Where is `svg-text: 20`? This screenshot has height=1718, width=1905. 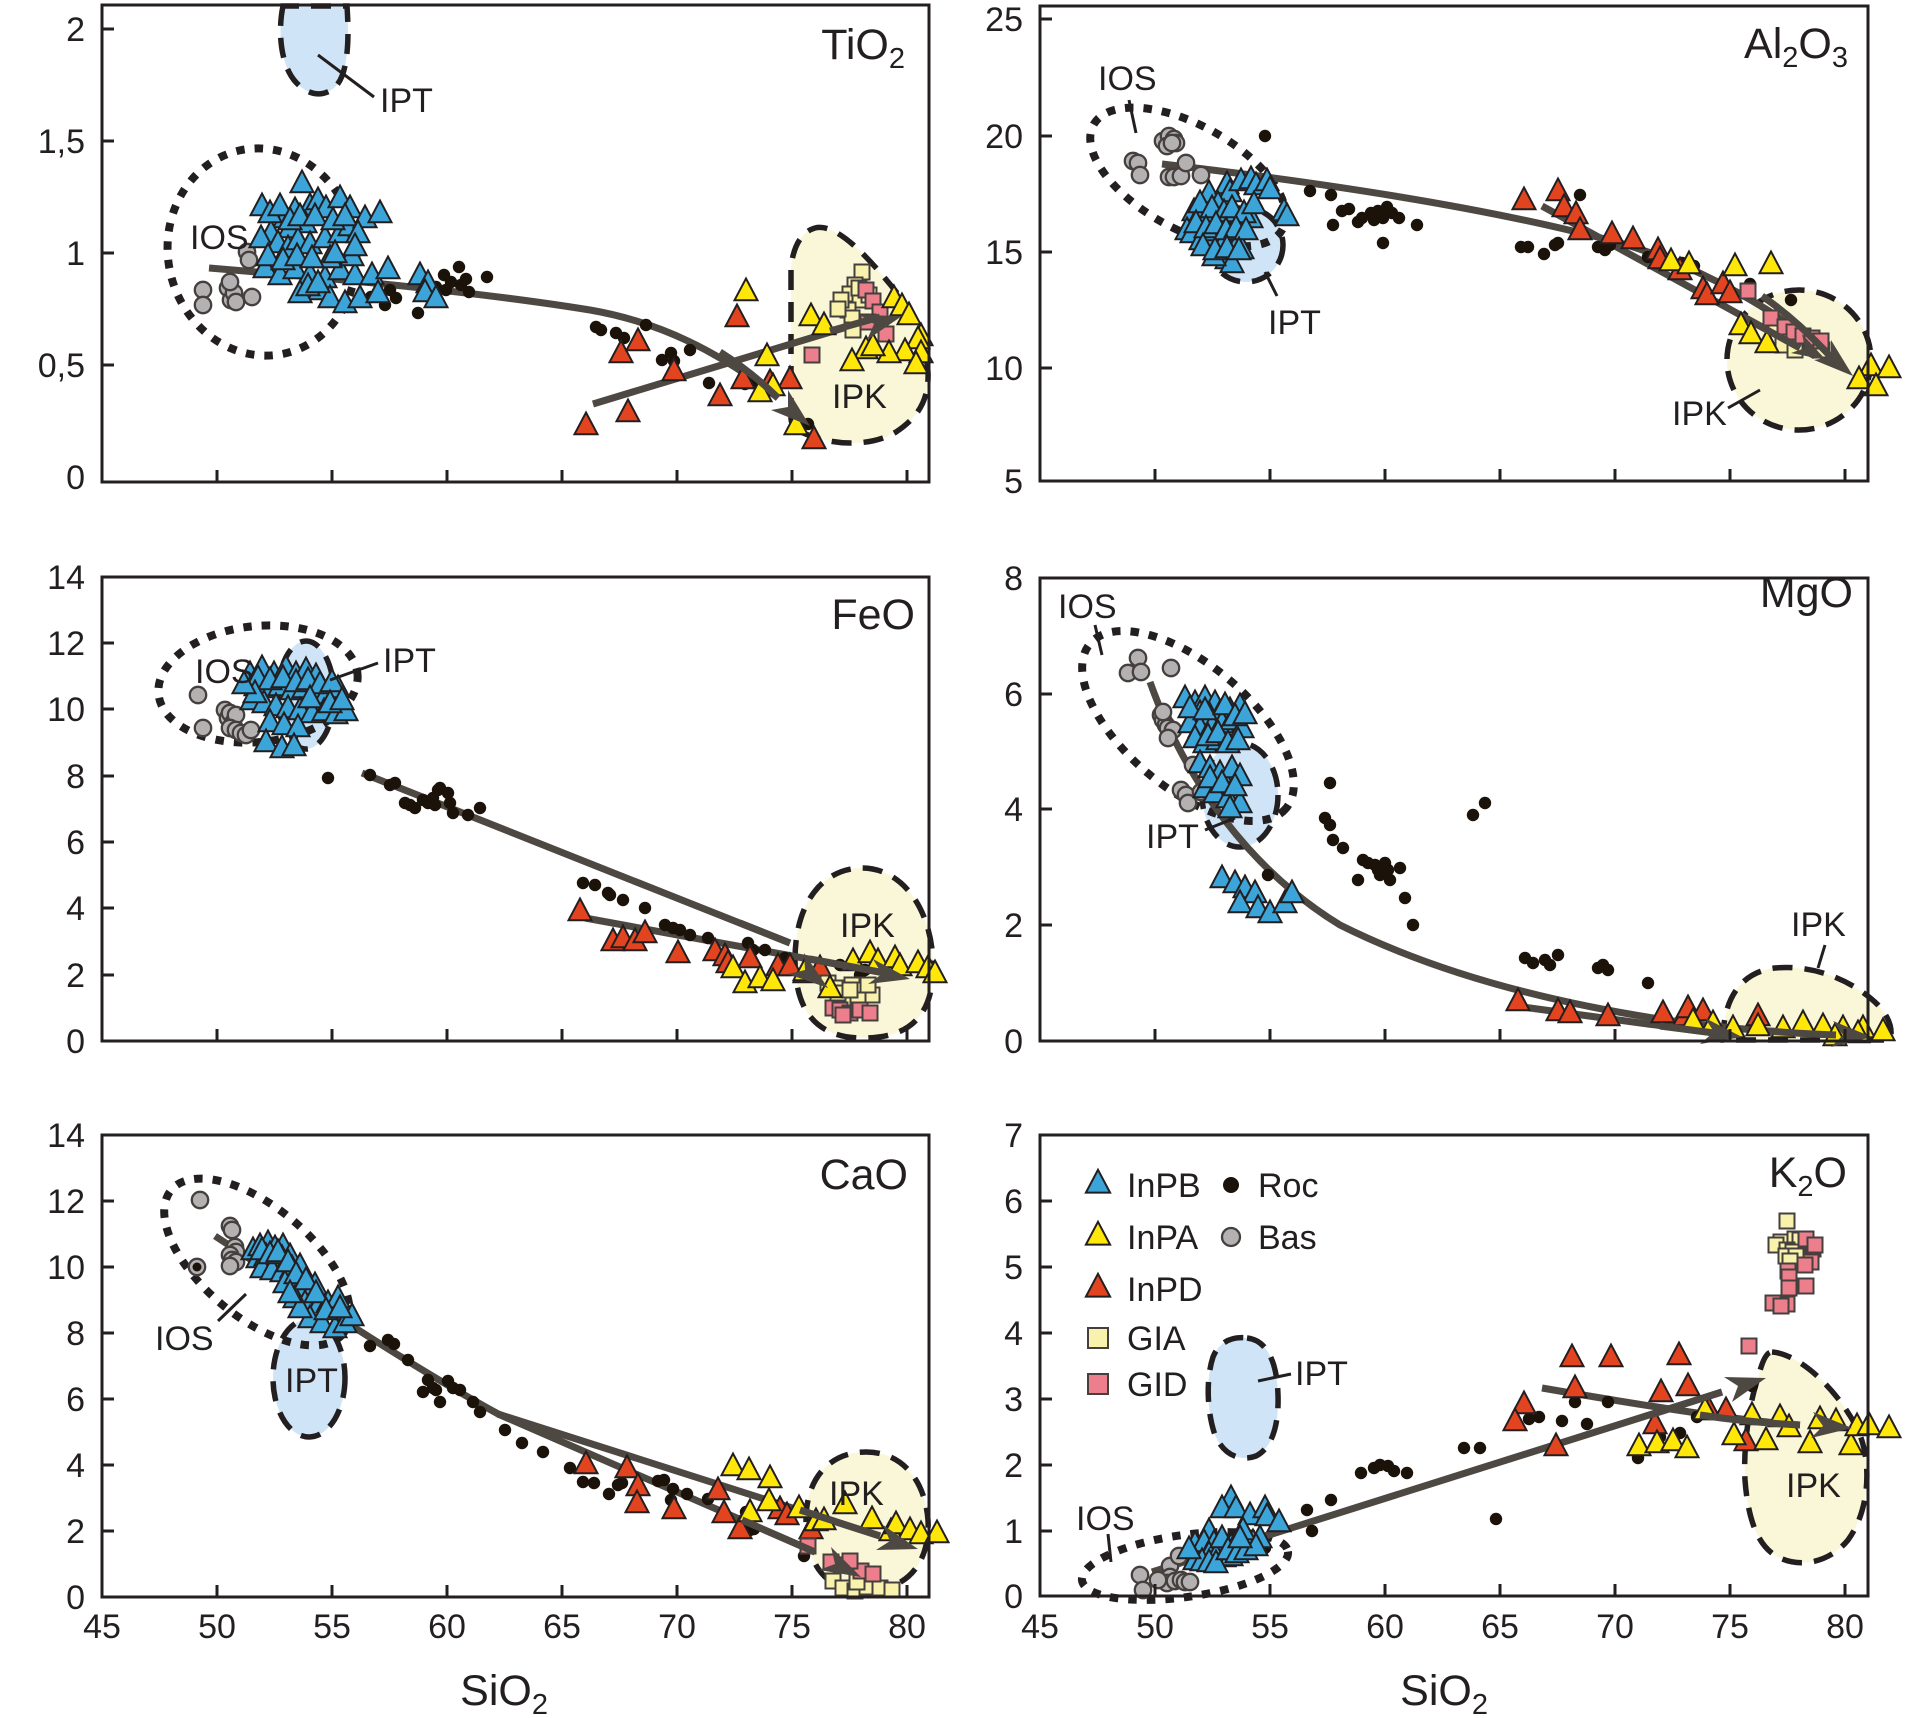 svg-text: 20 is located at coordinates (1004, 137).